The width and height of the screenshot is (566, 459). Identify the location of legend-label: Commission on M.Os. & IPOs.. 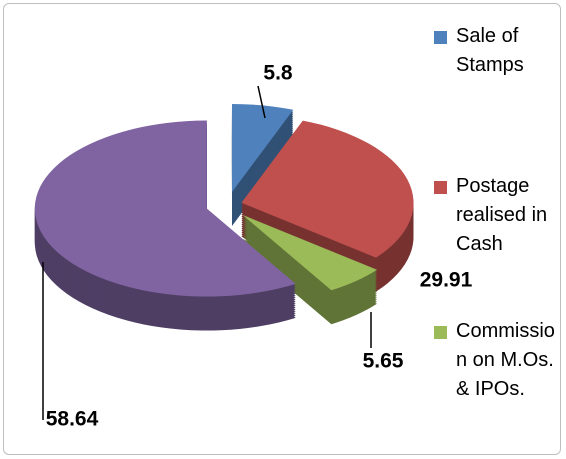
(505, 360).